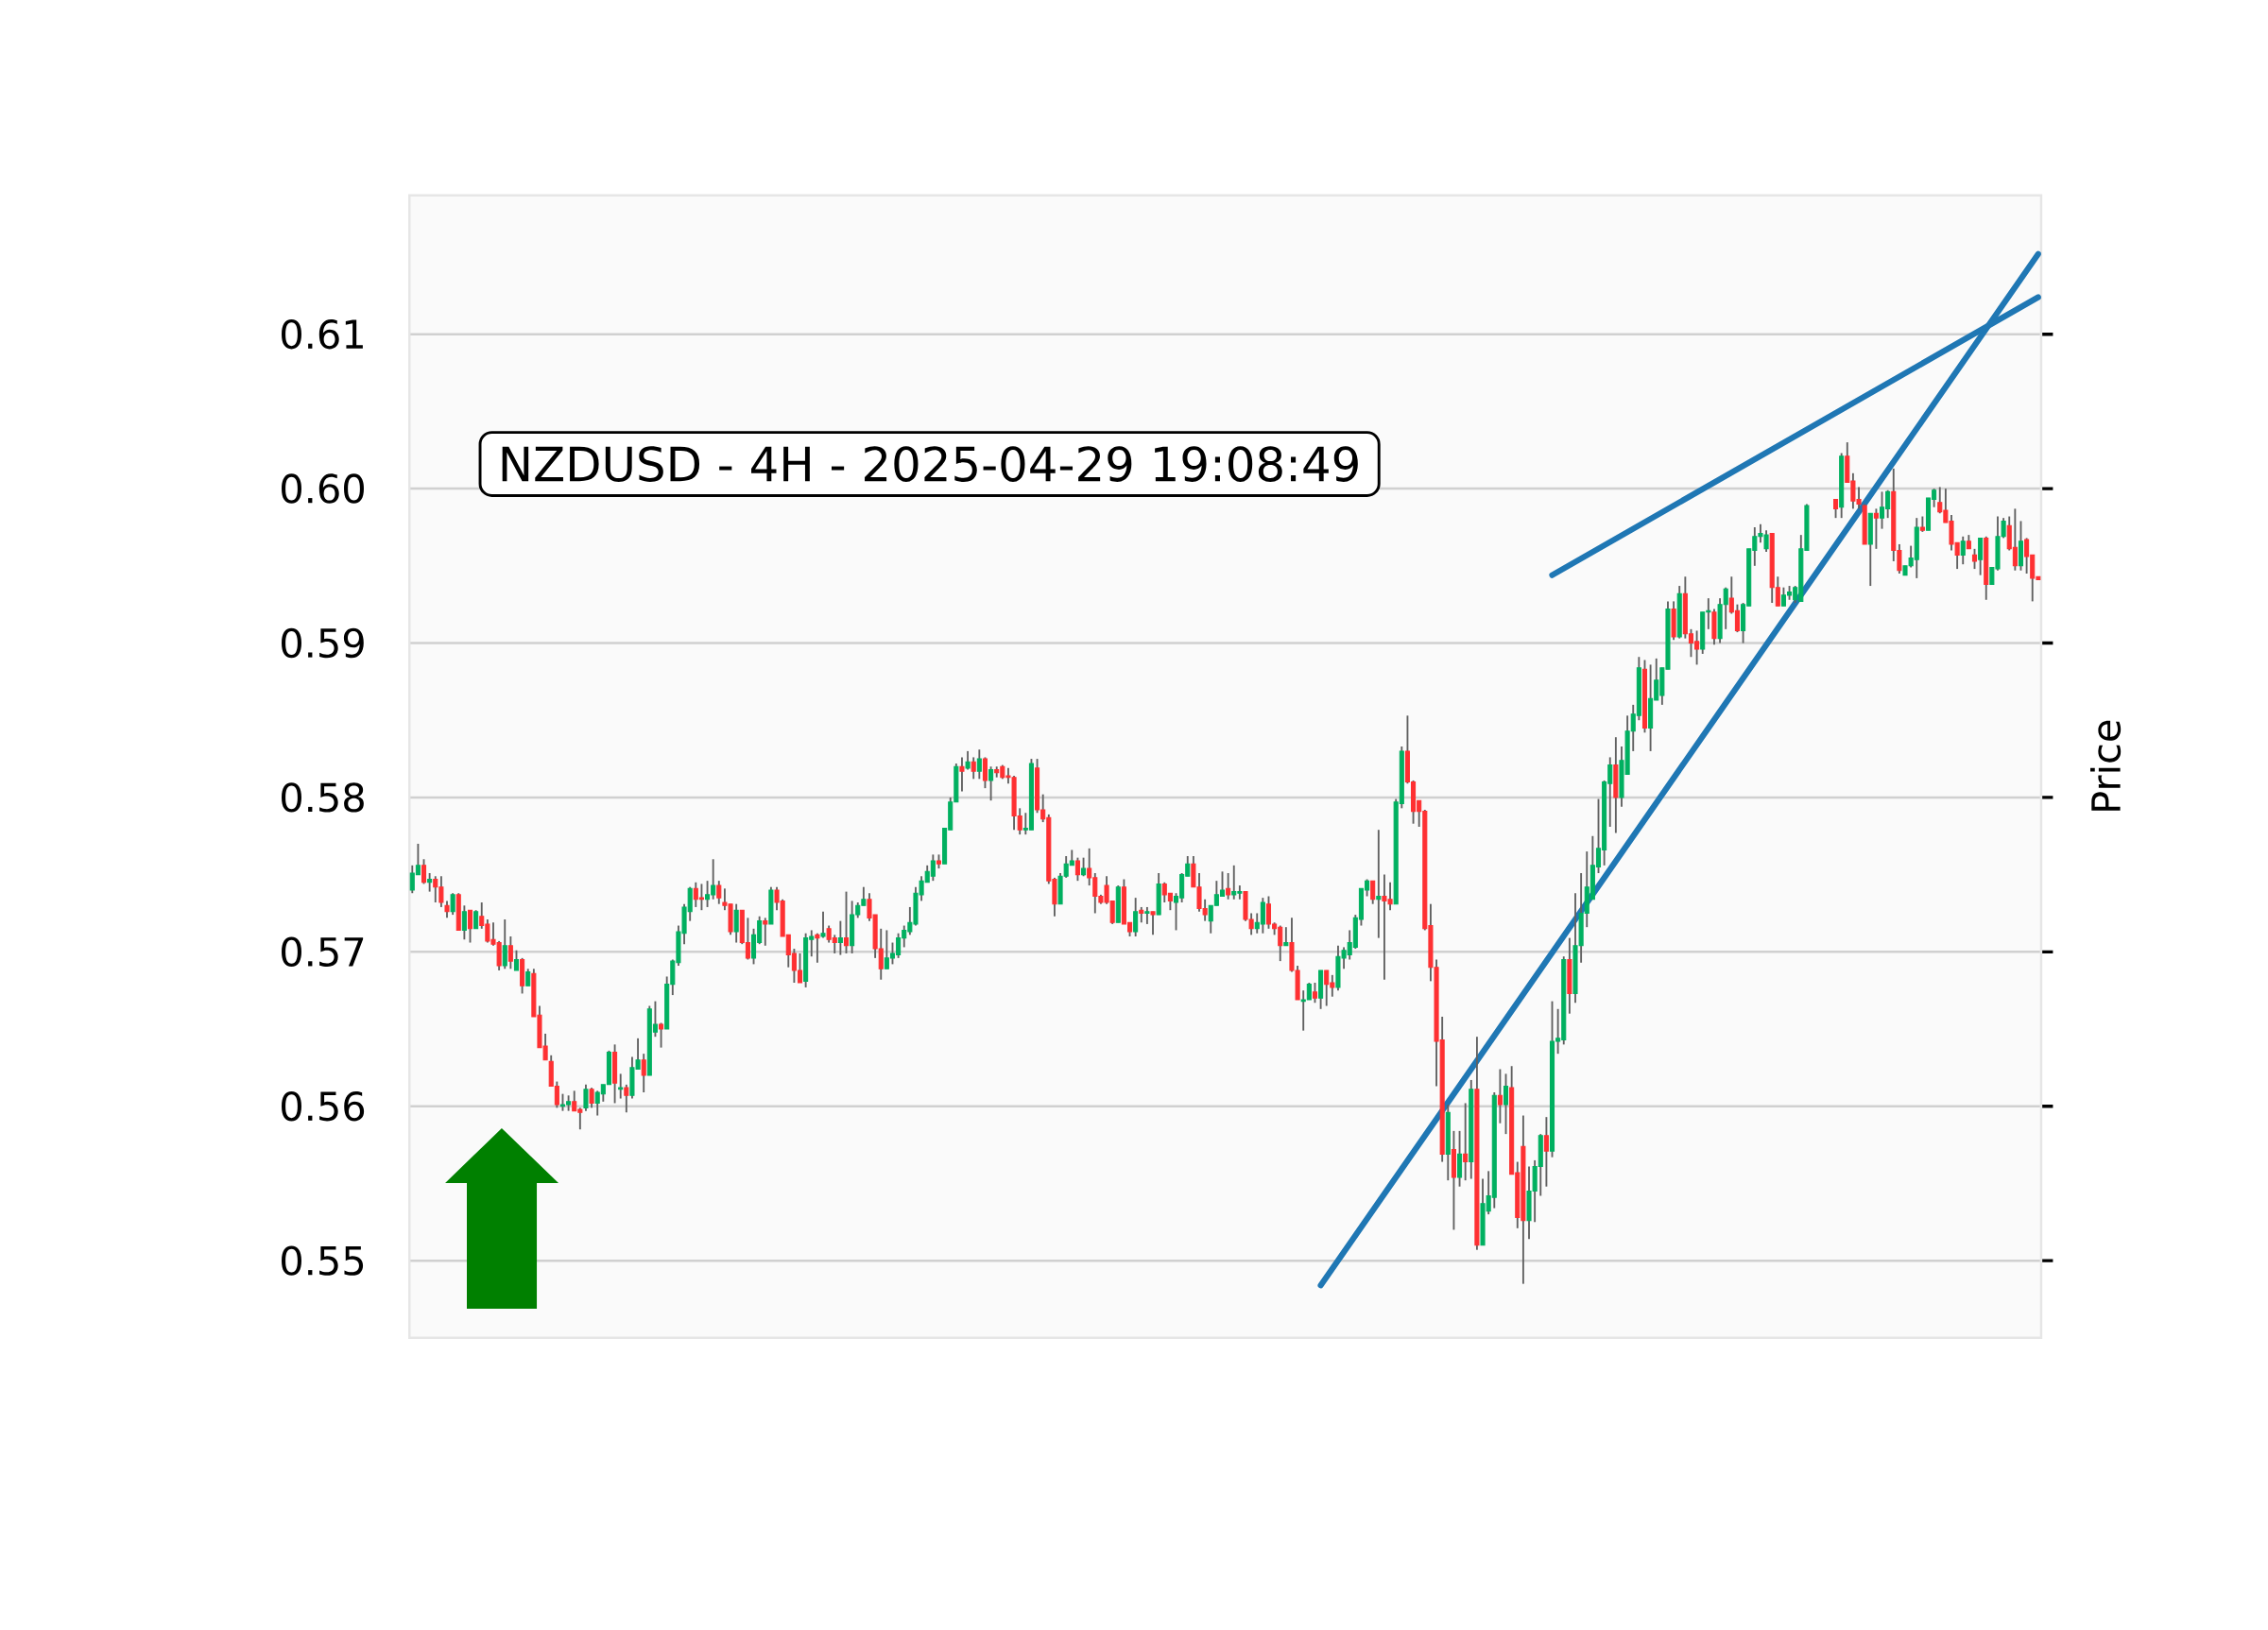 This screenshot has width=2268, height=1630. Describe the element at coordinates (323, 488) in the screenshot. I see `y-tick-label: 0.60` at that location.